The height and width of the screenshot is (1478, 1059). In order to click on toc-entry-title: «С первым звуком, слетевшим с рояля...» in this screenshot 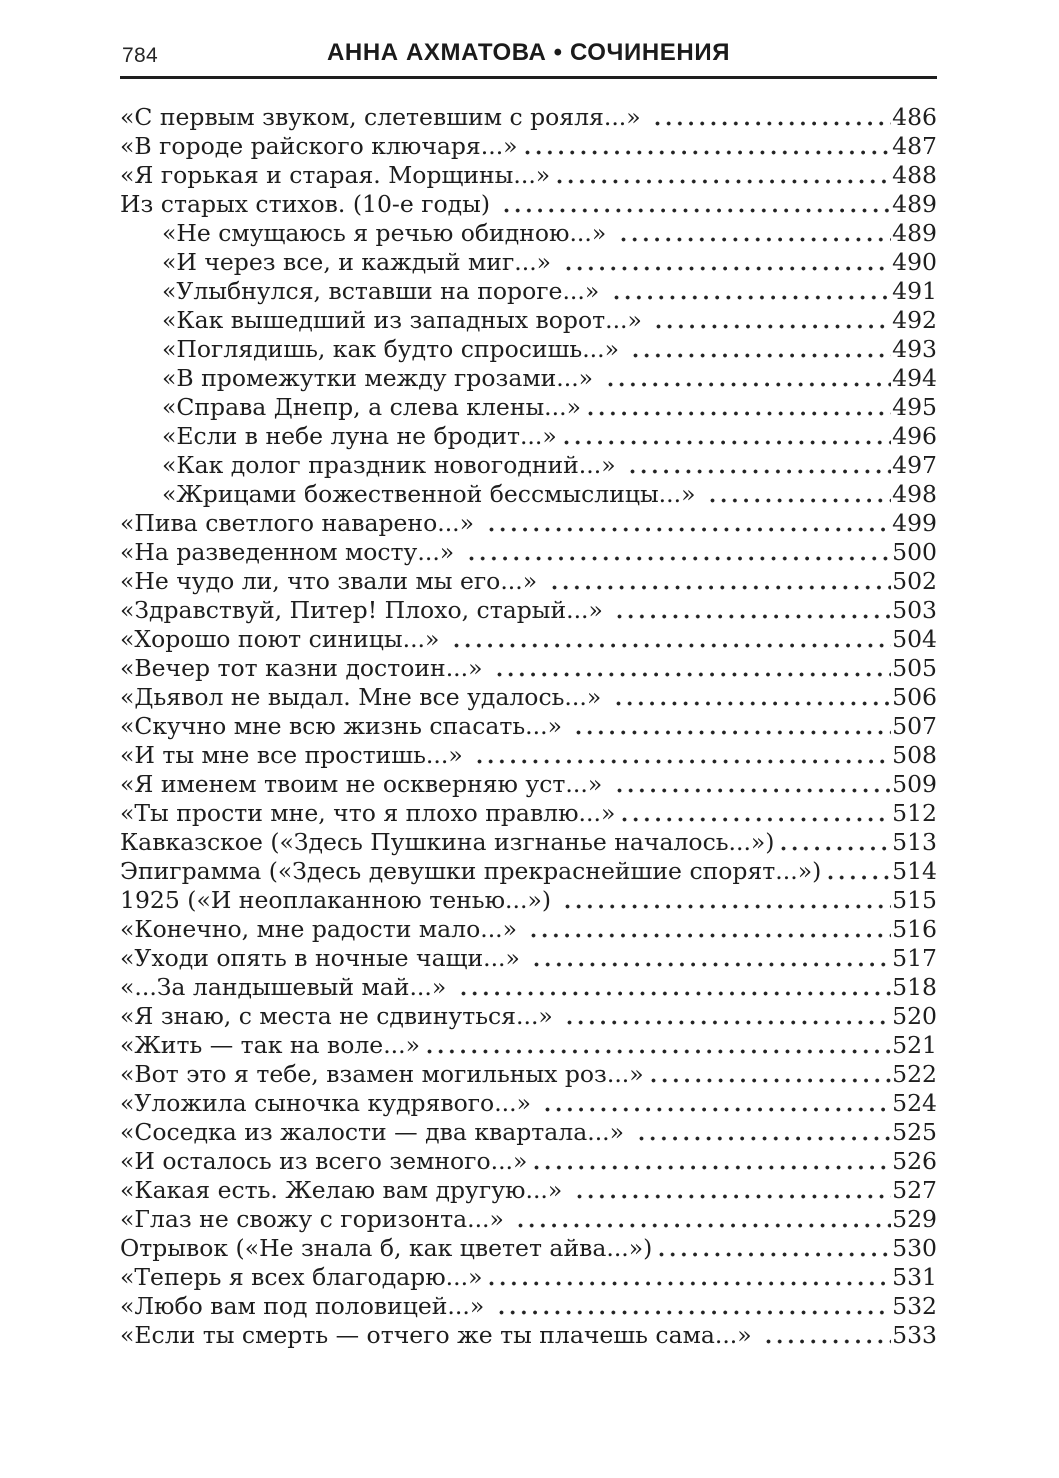, I will do `click(384, 117)`.